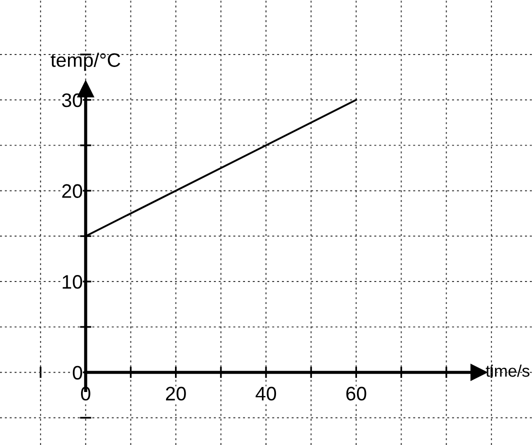 Image resolution: width=532 pixels, height=445 pixels. Describe the element at coordinates (72, 191) in the screenshot. I see `y-tick-label: 20` at that location.